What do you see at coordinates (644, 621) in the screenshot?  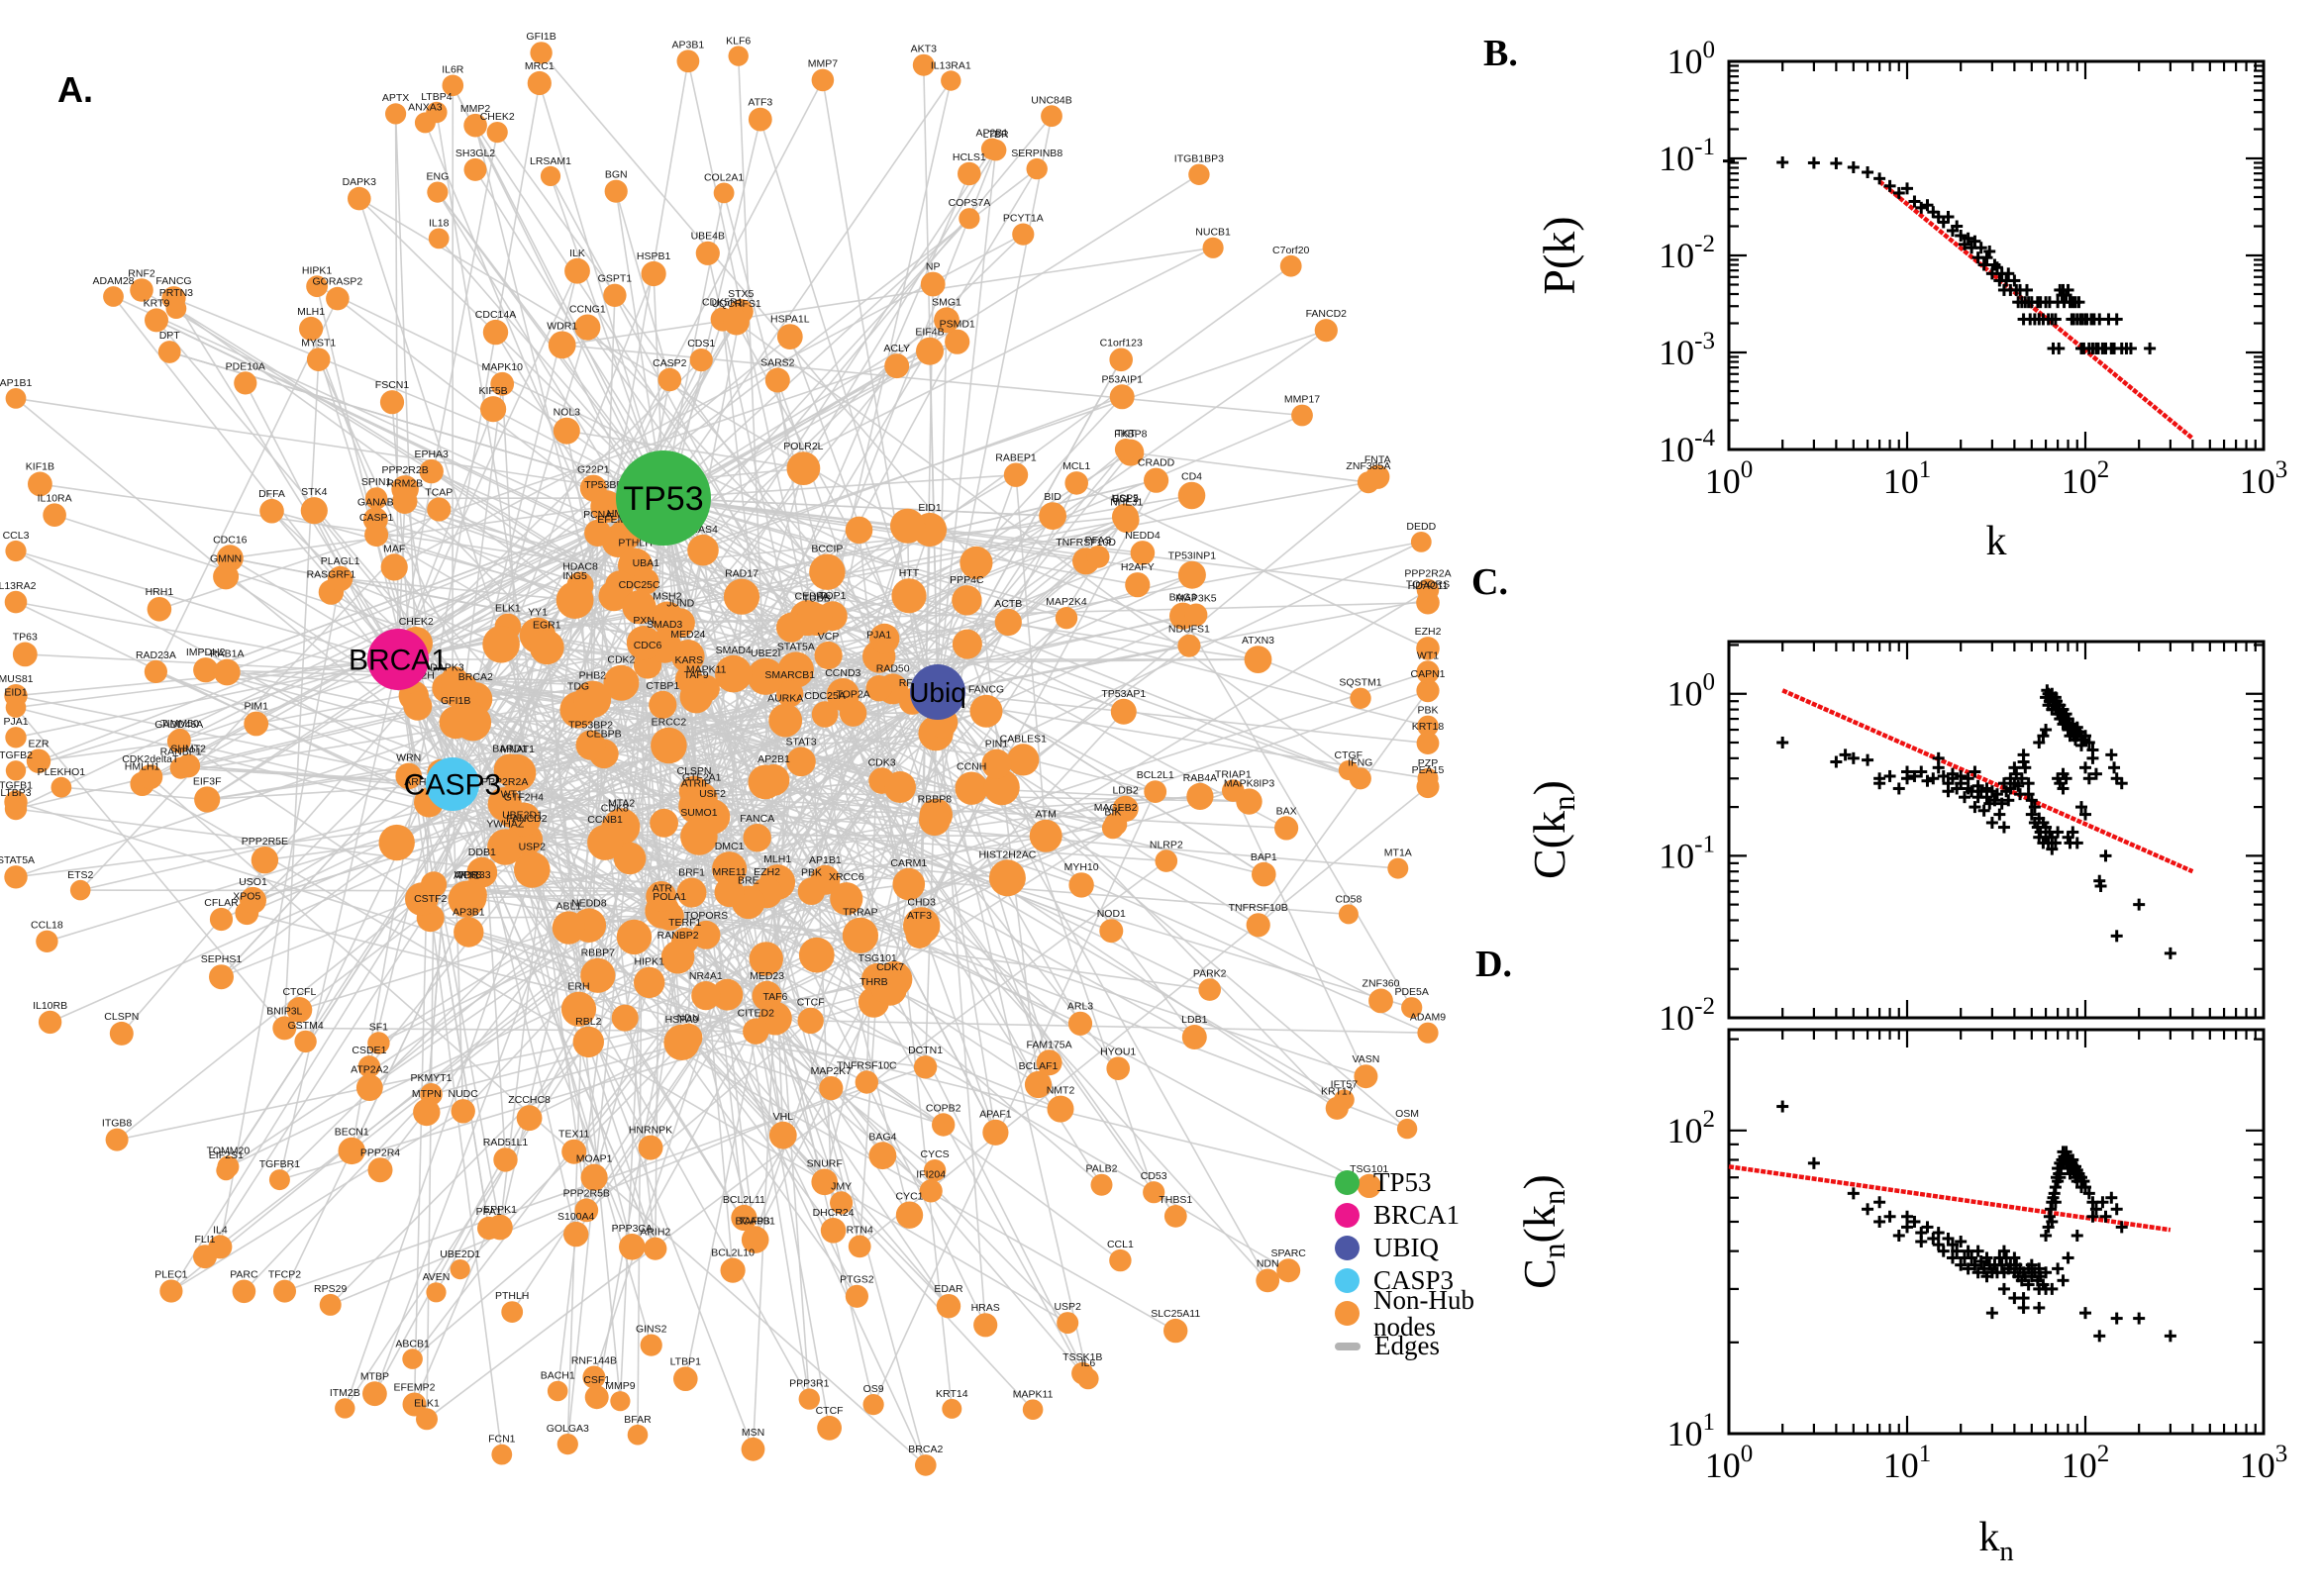 I see `svg-text: PXN` at bounding box center [644, 621].